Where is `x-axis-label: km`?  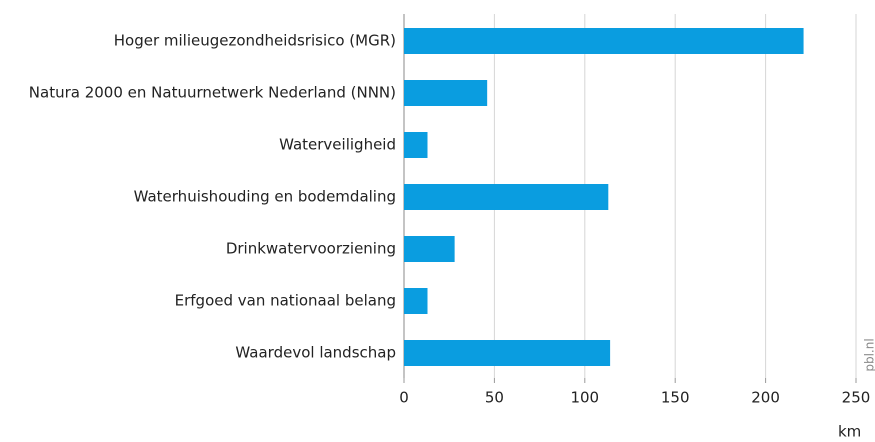 x-axis-label: km is located at coordinates (849, 432).